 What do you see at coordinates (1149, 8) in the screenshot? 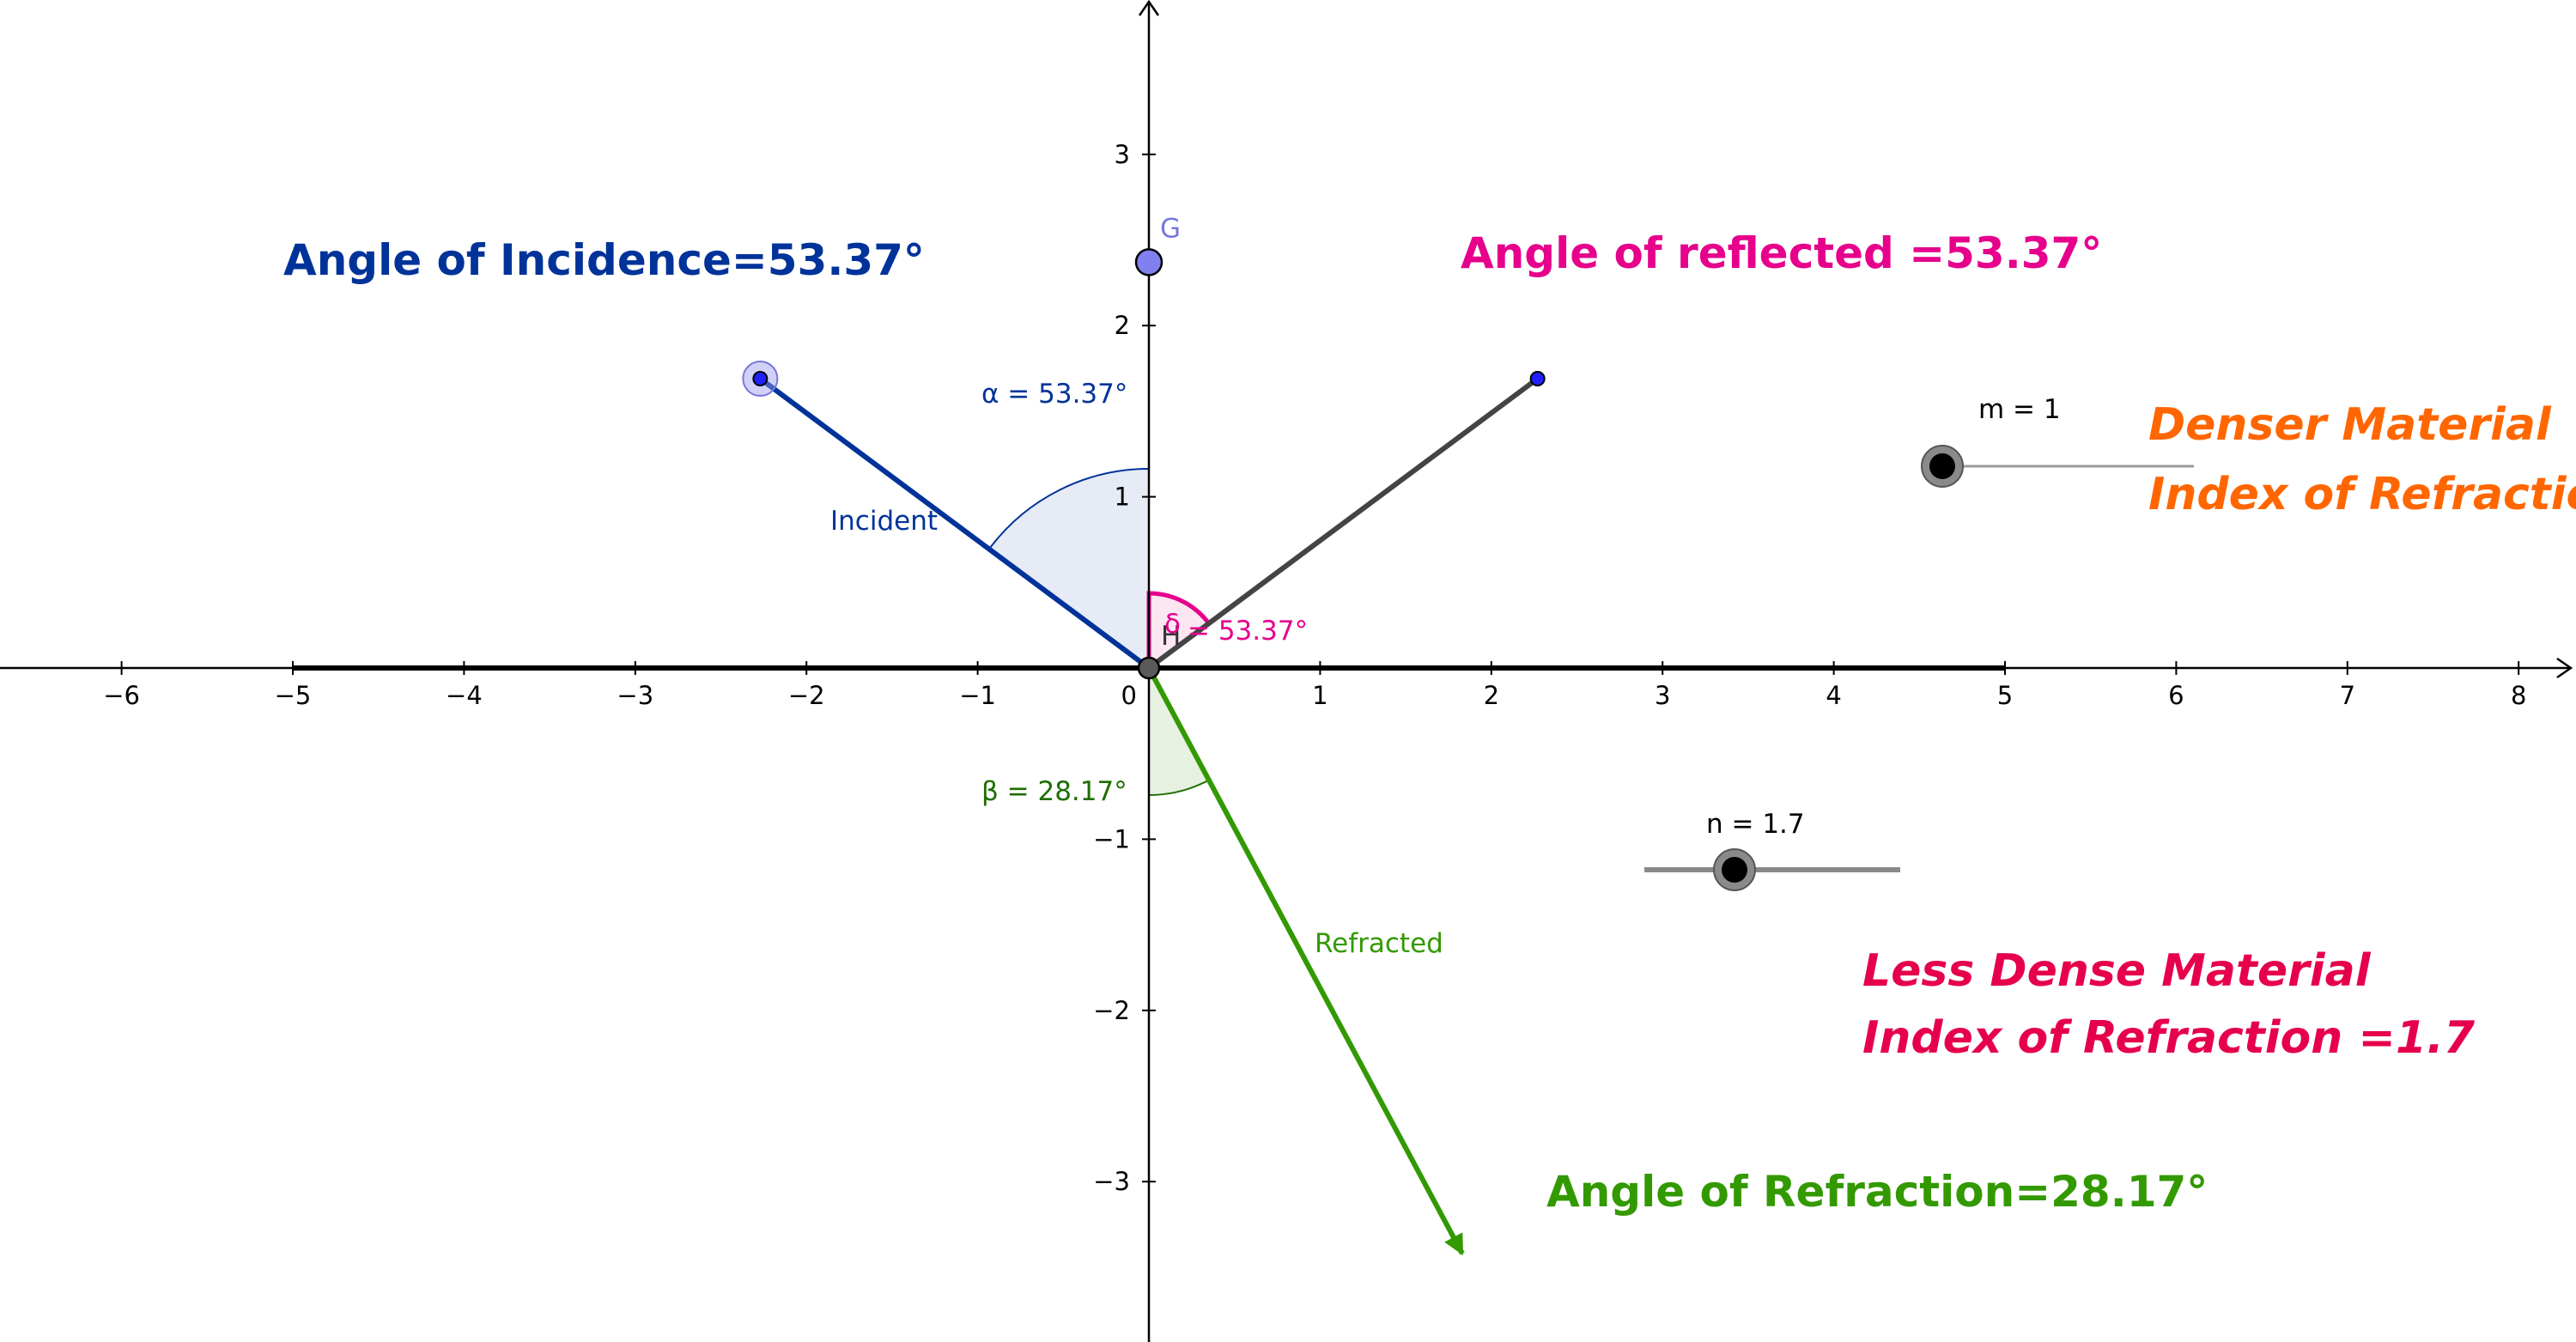
I see `y-axis-arrow` at bounding box center [1149, 8].